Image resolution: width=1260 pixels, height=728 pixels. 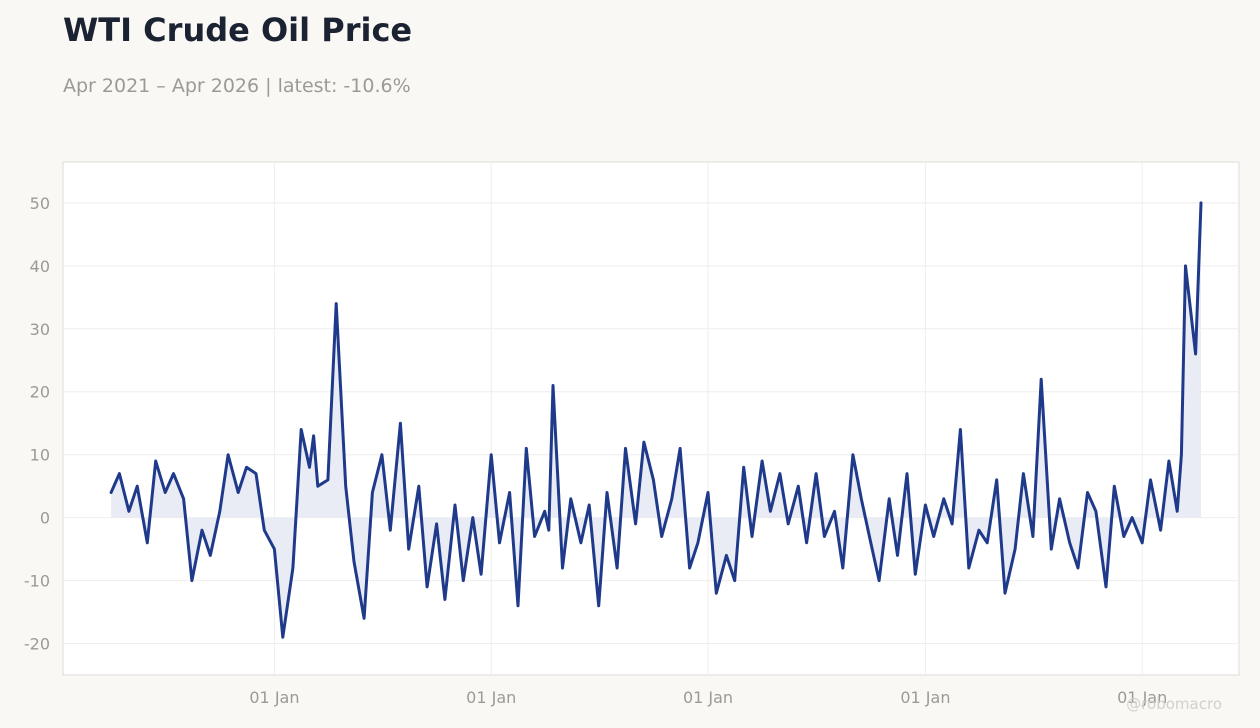 What do you see at coordinates (40, 455) in the screenshot?
I see `y-tick-label: 10` at bounding box center [40, 455].